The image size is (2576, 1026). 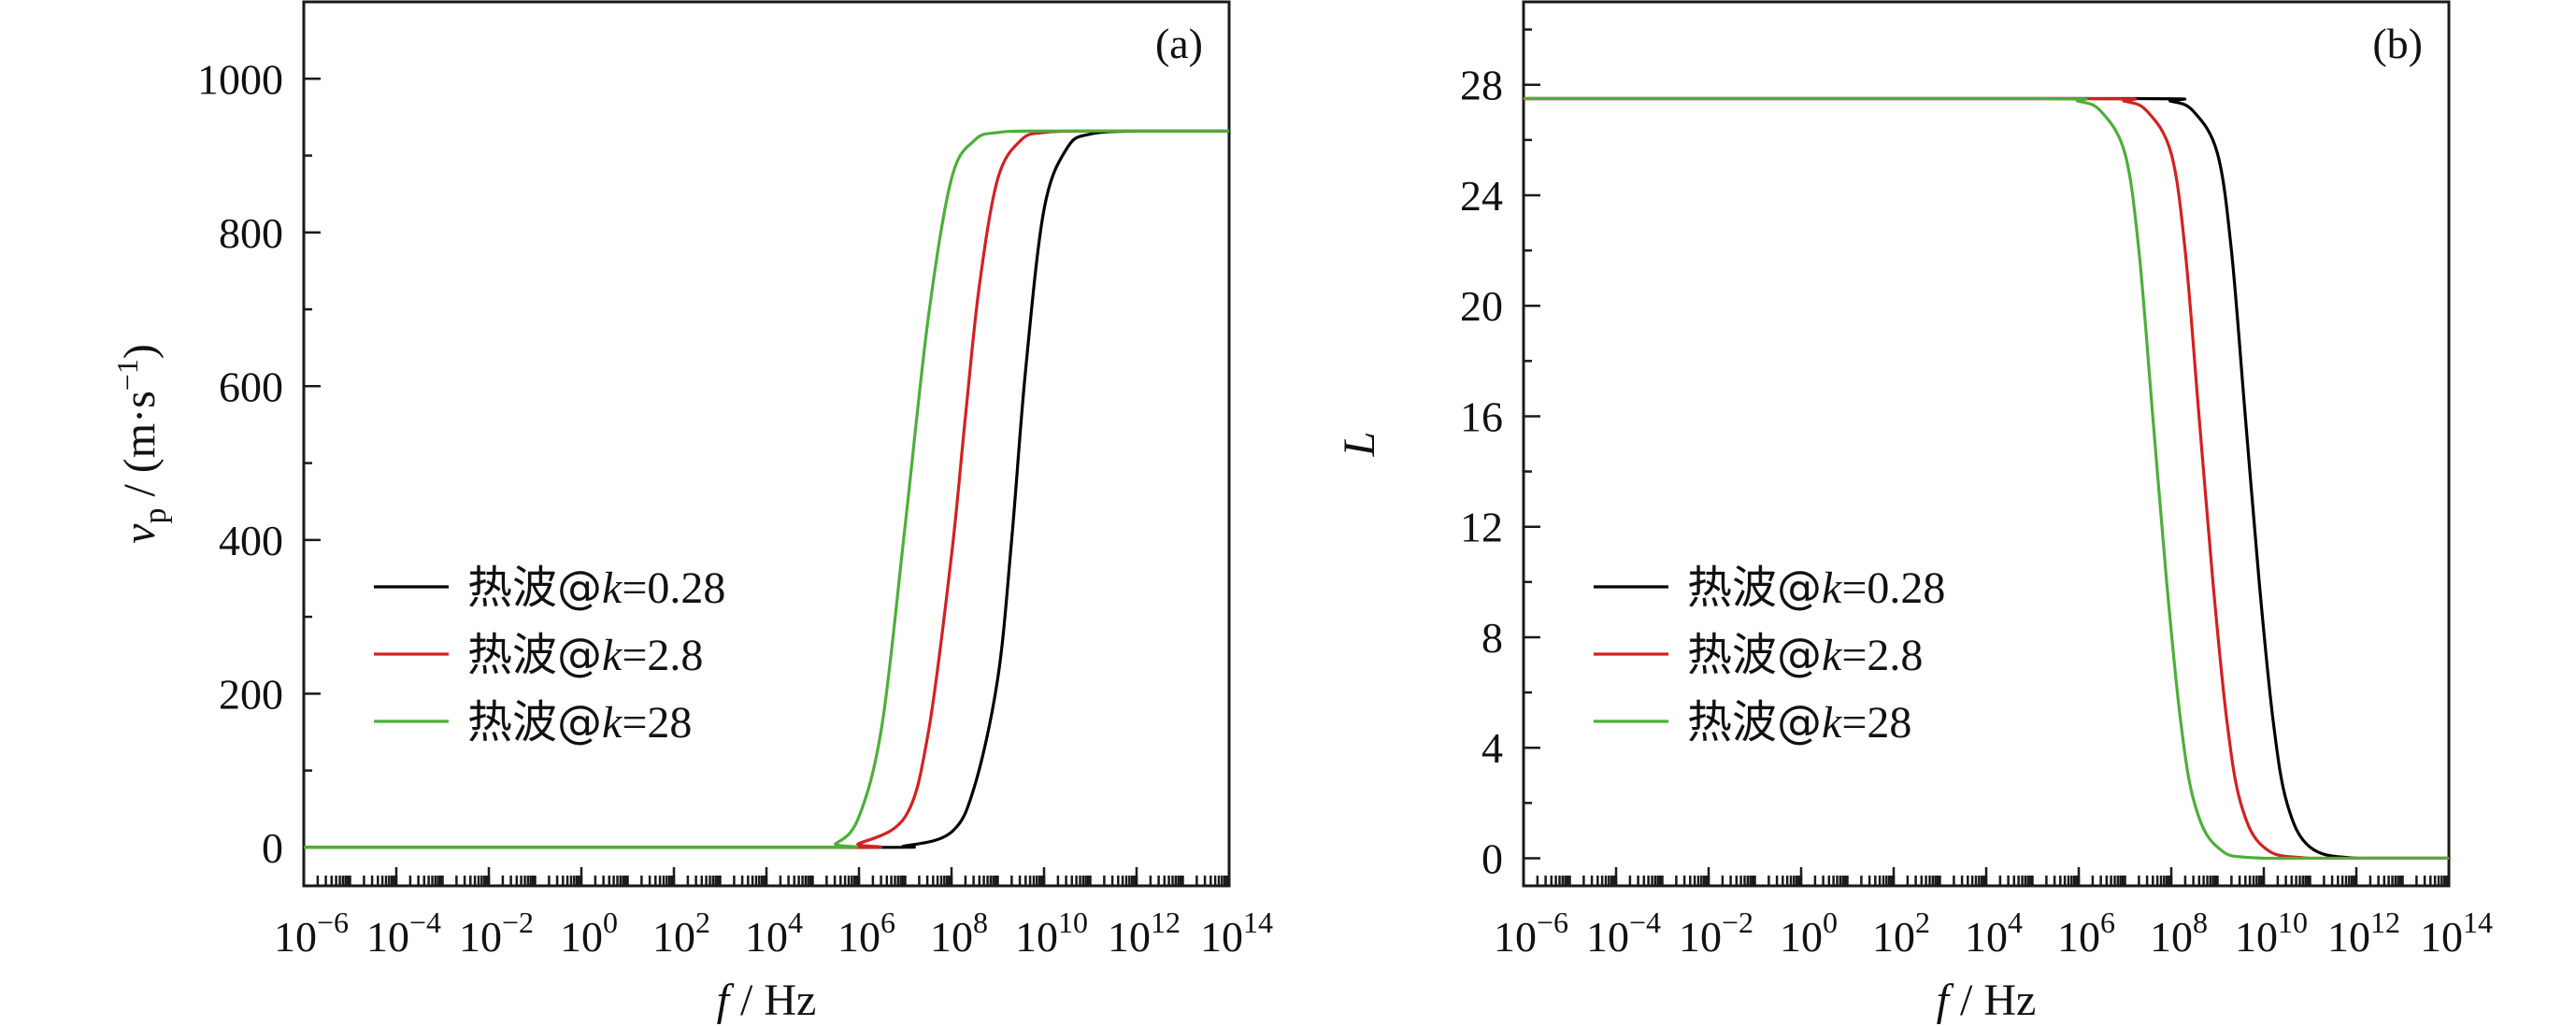 What do you see at coordinates (1481, 527) in the screenshot?
I see `y-tick-label: 12` at bounding box center [1481, 527].